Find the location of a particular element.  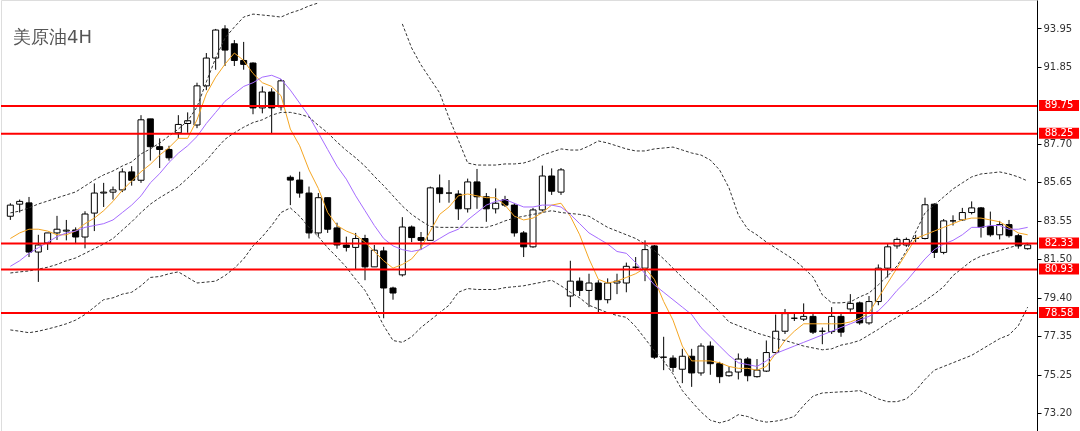

text: 美原油4H is located at coordinates (52, 36).